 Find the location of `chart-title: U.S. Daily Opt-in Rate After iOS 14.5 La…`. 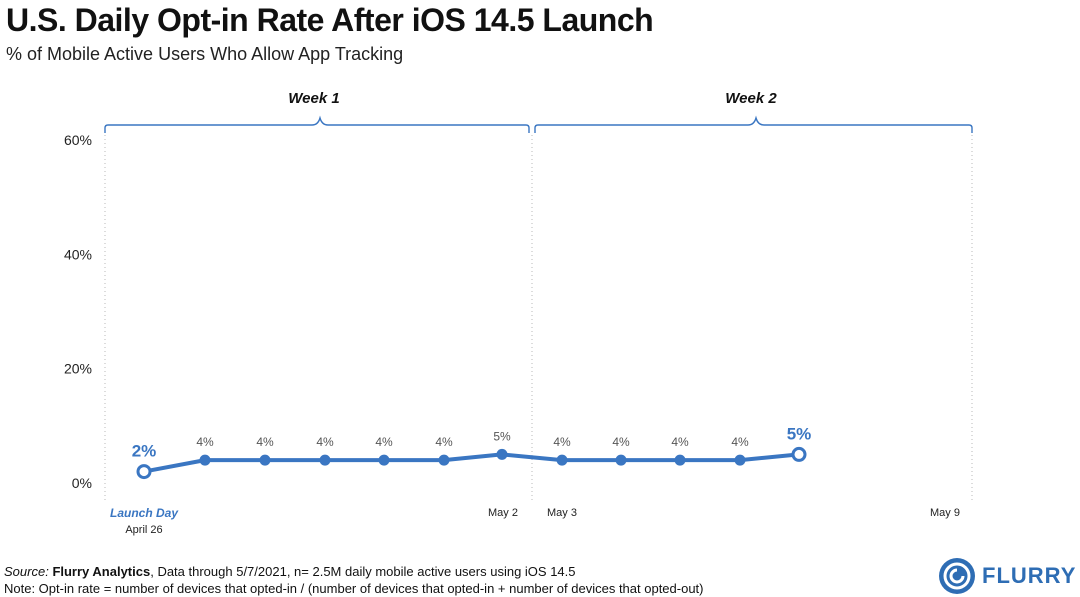

chart-title: U.S. Daily Opt-in Rate After iOS 14.5 La… is located at coordinates (330, 20).